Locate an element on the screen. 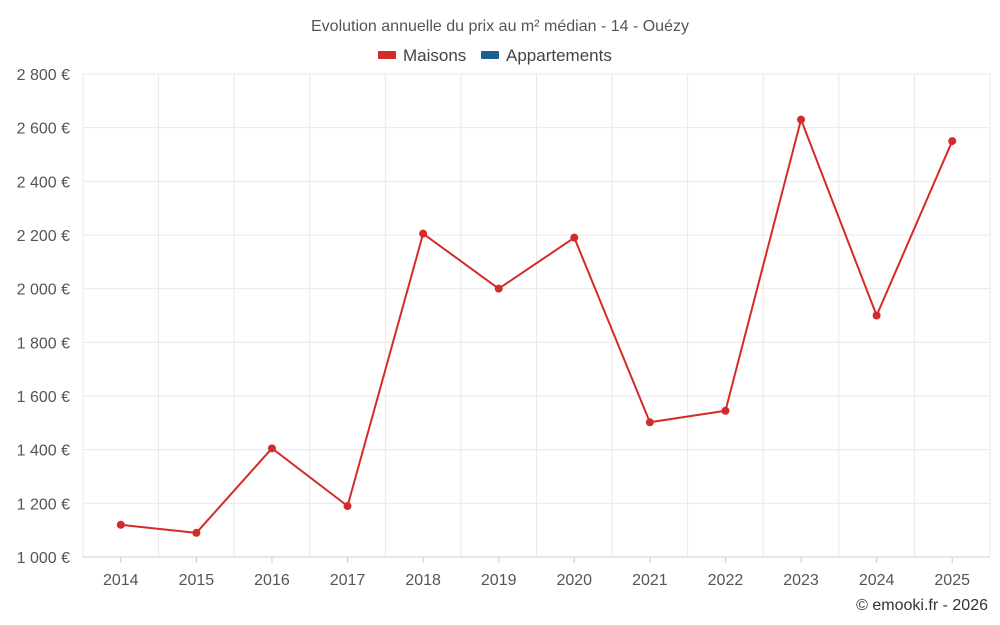 The image size is (1000, 625). legend-swatch-appartements is located at coordinates (490, 55).